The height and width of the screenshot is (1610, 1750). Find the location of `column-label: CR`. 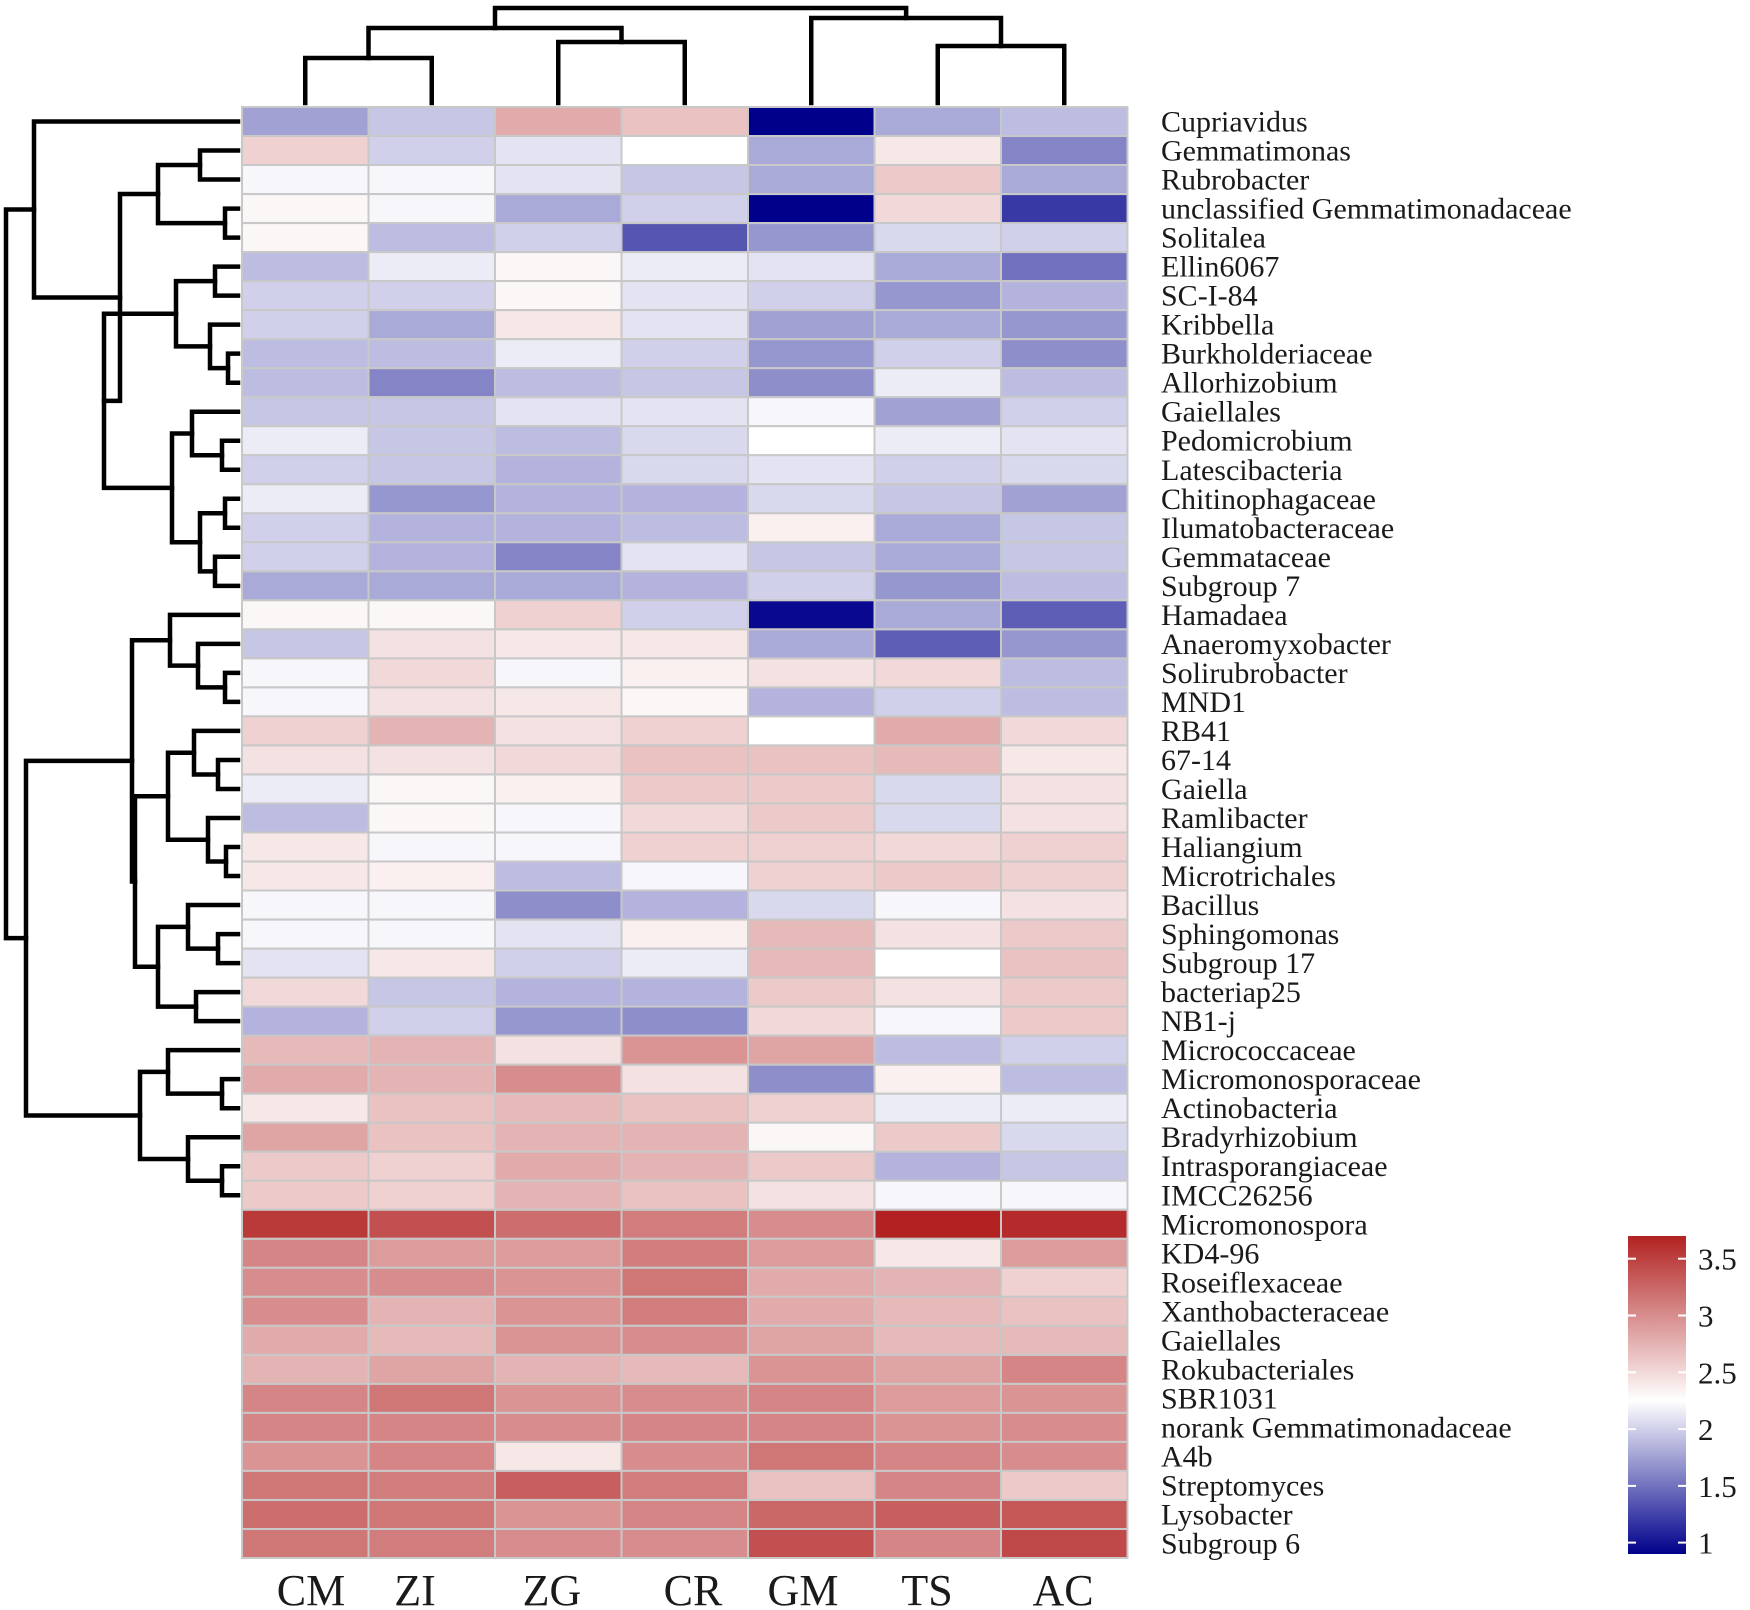

column-label: CR is located at coordinates (693, 1588).